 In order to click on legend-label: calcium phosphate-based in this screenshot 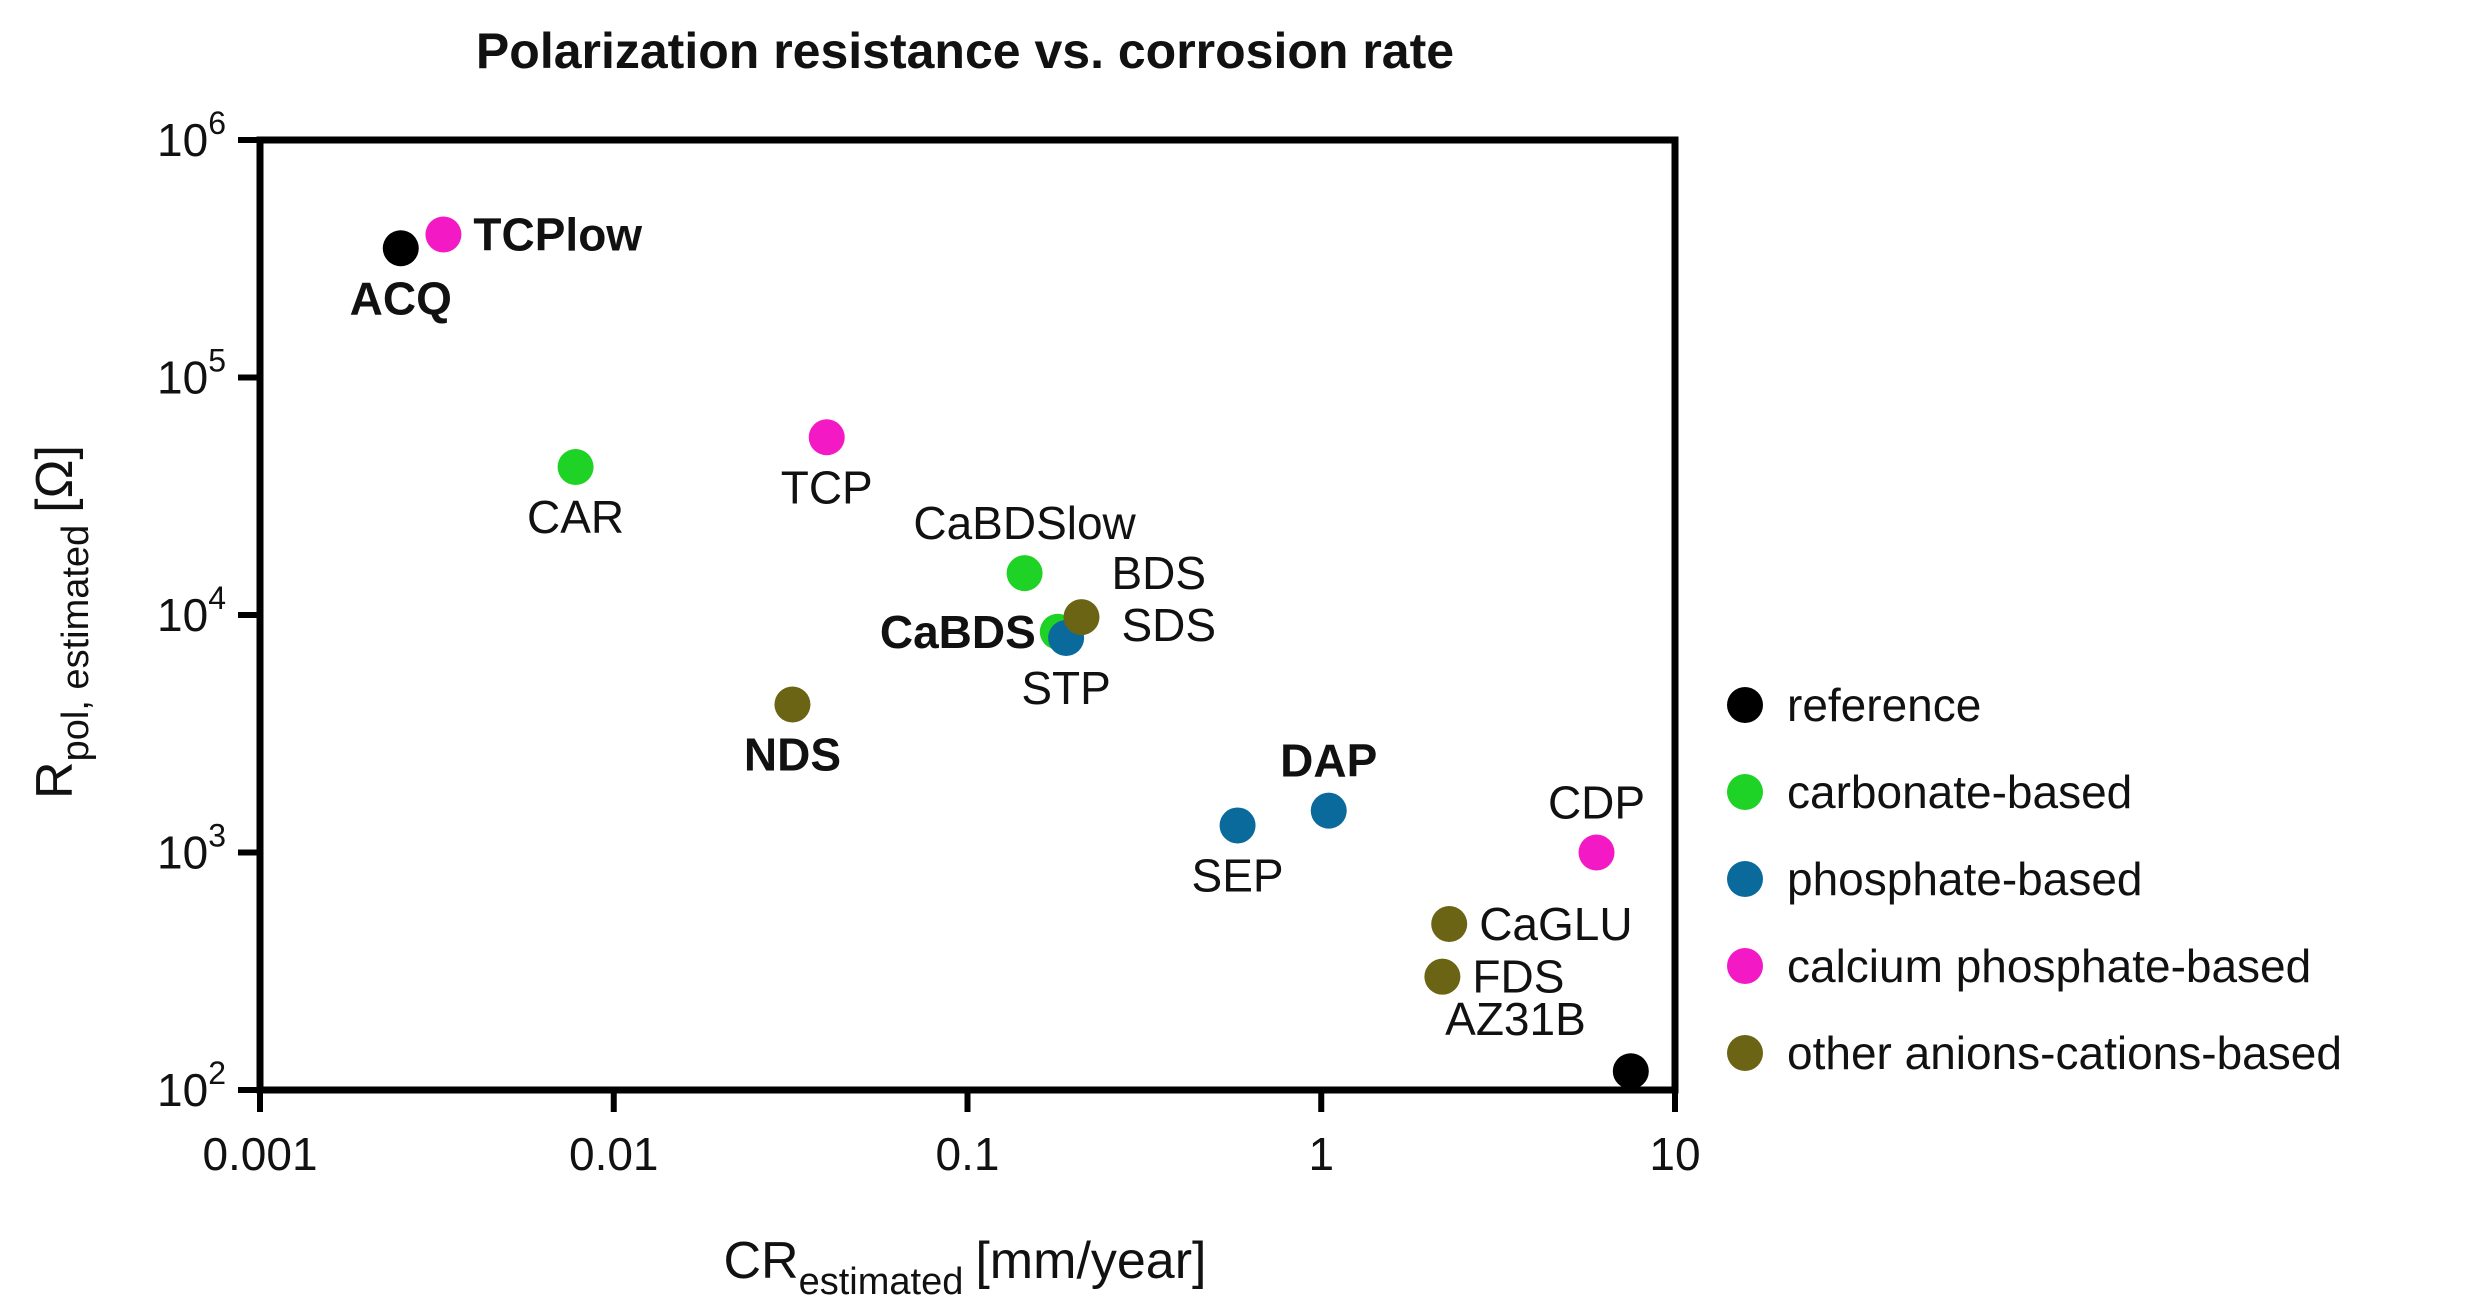, I will do `click(2049, 966)`.